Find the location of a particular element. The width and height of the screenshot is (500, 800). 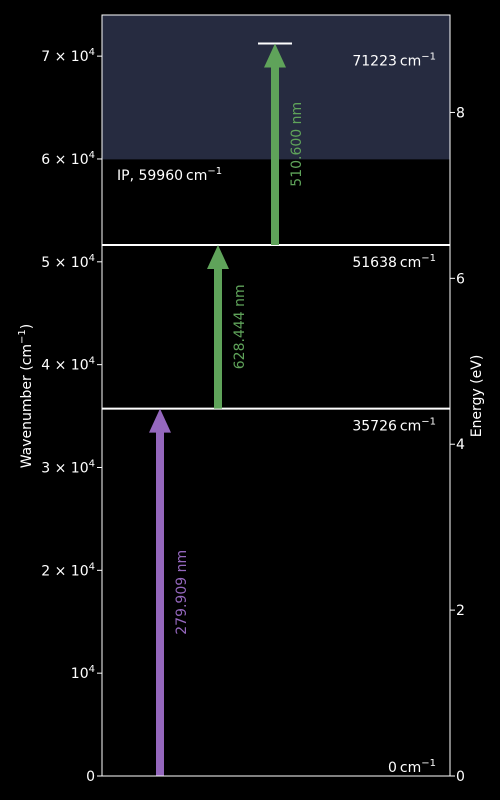

right-tick-label: 0 is located at coordinates (460, 777).